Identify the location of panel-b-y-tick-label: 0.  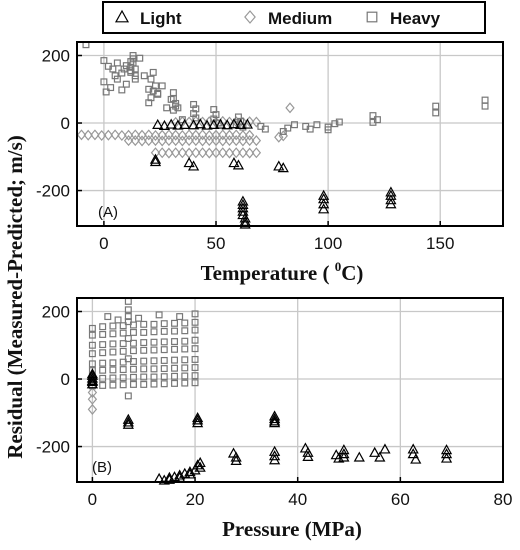
(65, 379).